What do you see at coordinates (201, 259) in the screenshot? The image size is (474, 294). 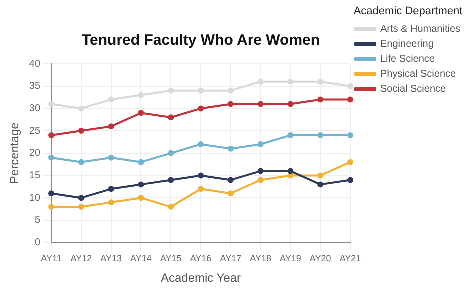 I see `x-tick-label: AY16` at bounding box center [201, 259].